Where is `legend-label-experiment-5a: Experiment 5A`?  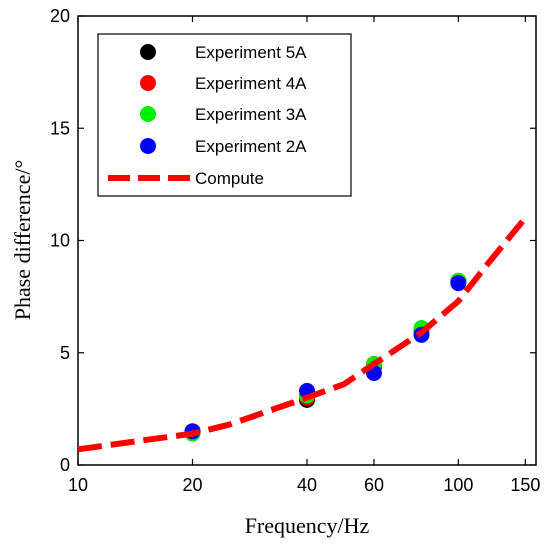
legend-label-experiment-5a: Experiment 5A is located at coordinates (251, 52).